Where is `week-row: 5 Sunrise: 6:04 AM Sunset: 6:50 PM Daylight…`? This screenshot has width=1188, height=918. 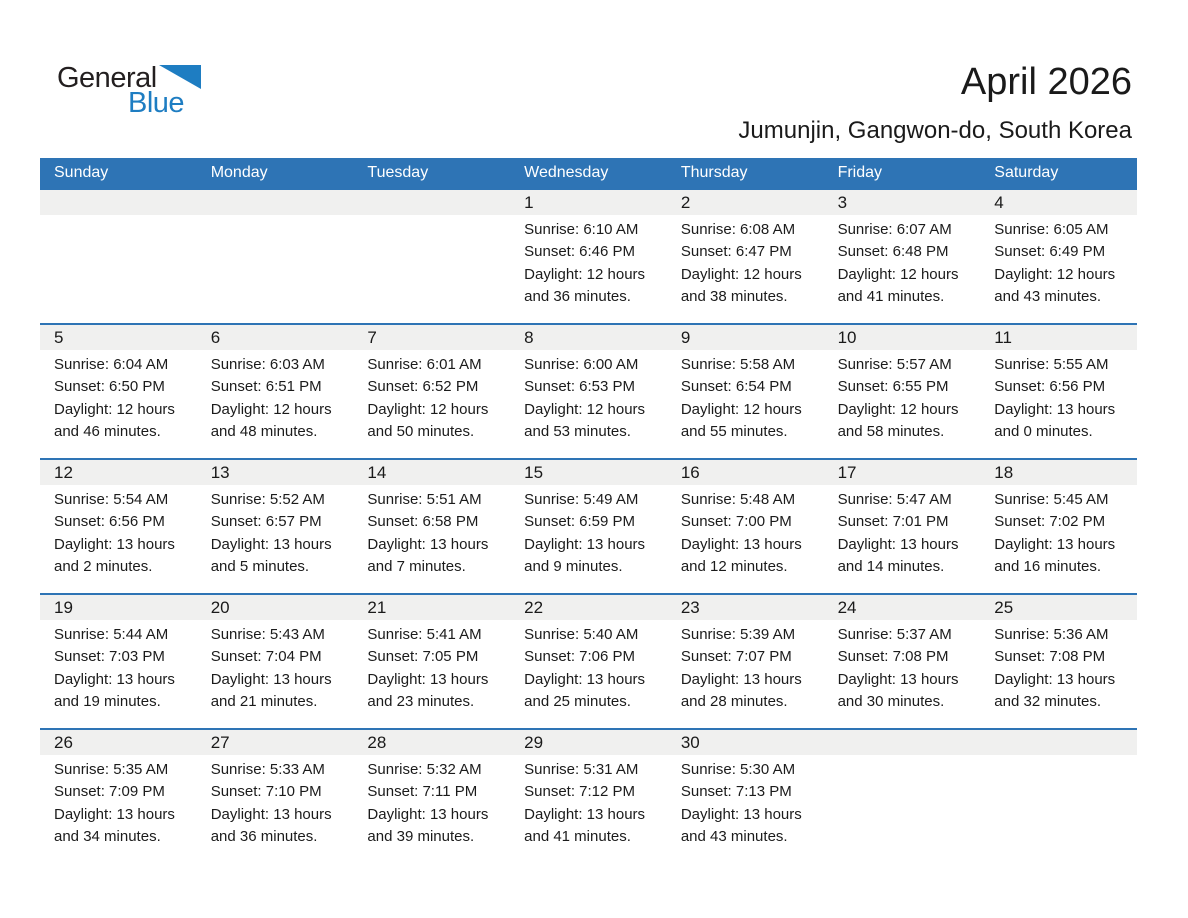
week-row: 5 Sunrise: 6:04 AM Sunset: 6:50 PM Daylight… is located at coordinates (588, 390).